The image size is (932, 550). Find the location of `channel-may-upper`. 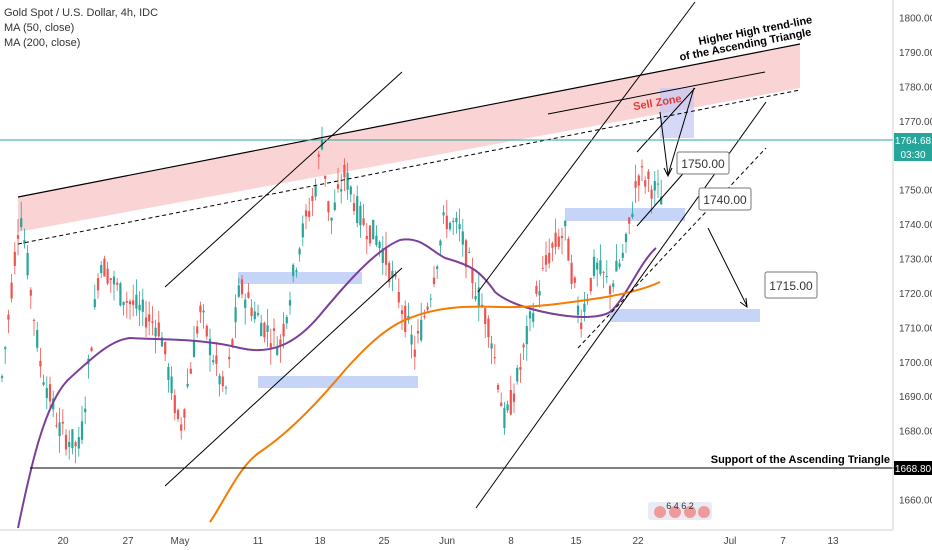

channel-may-upper is located at coordinates (283, 179).